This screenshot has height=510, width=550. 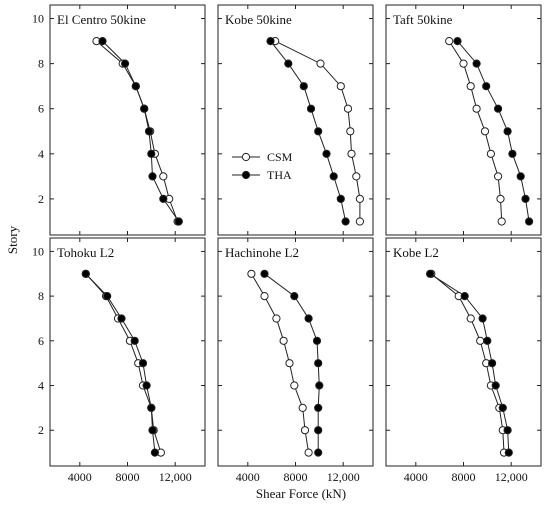 I want to click on y-tick-label: 6, so click(x=41, y=109).